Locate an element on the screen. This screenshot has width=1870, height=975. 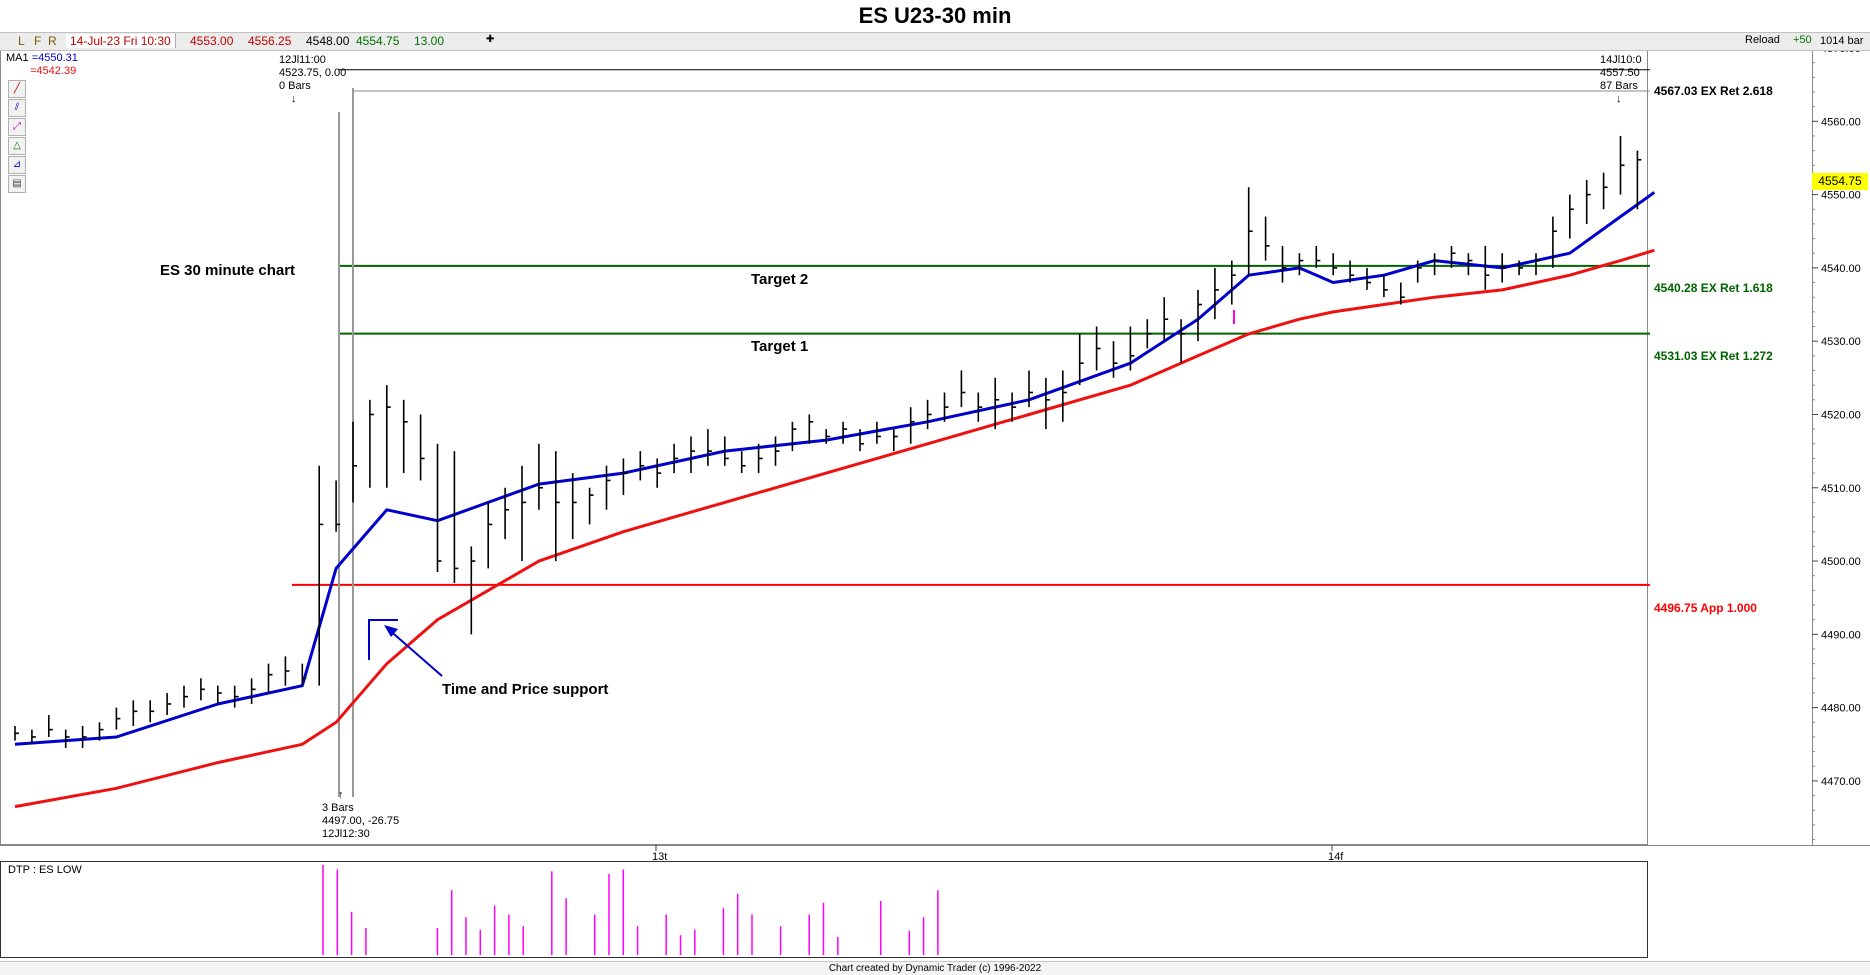
flag-f: F is located at coordinates (38, 41).